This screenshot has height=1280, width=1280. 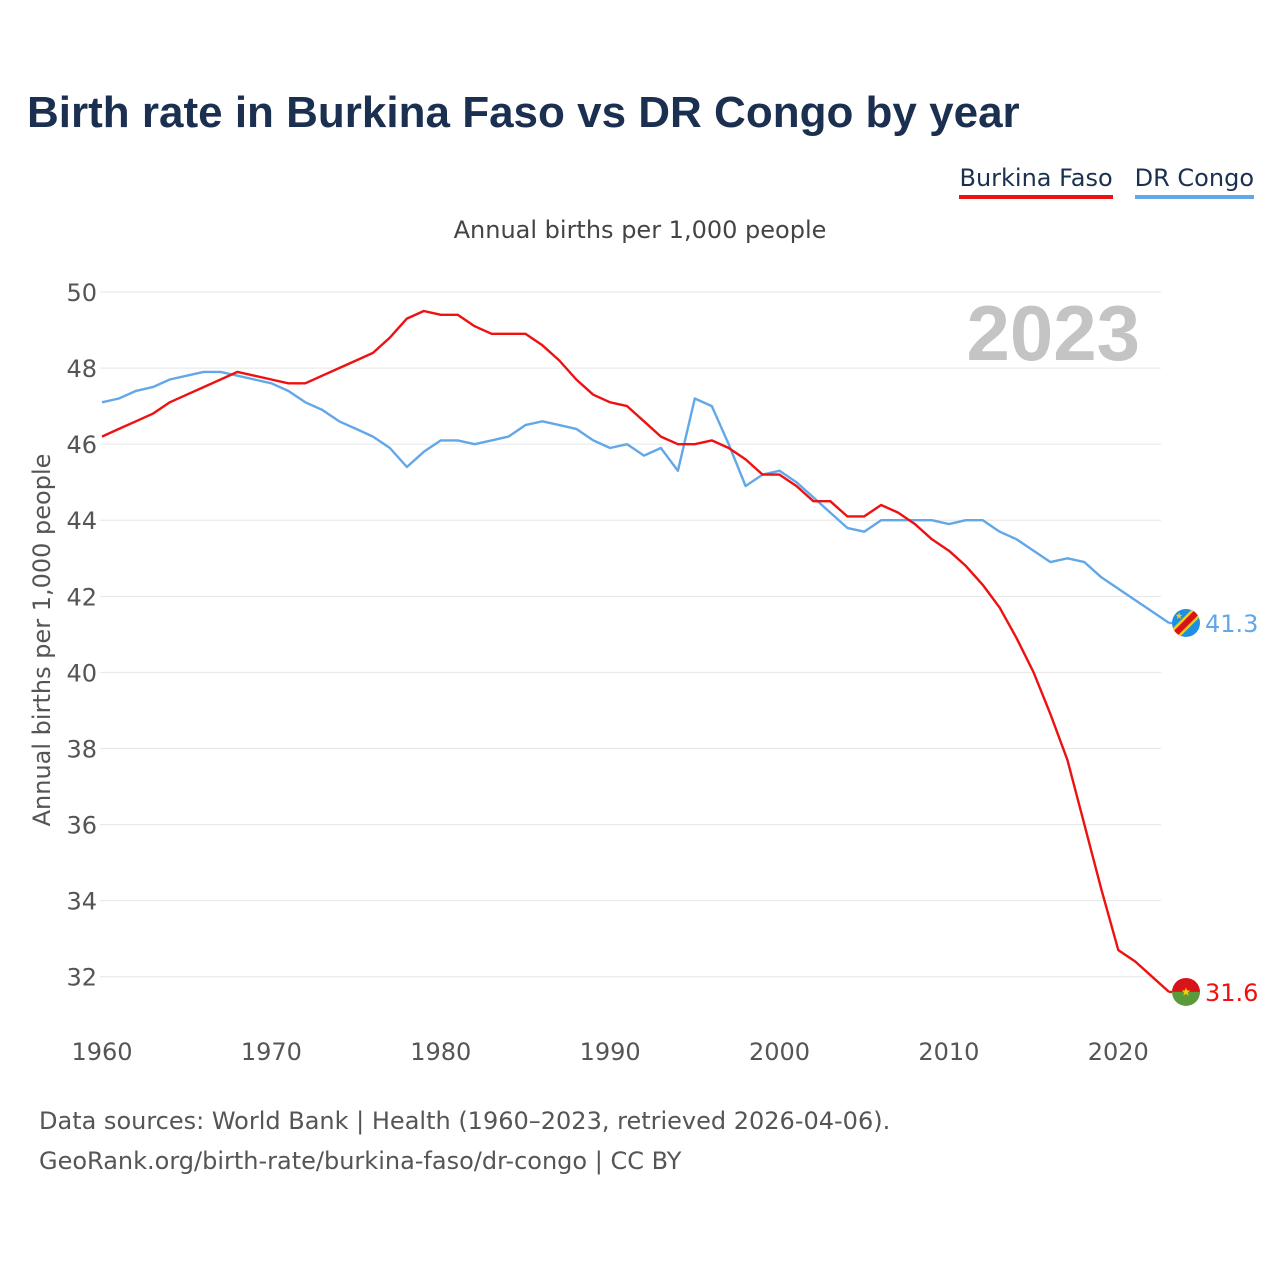 I want to click on x-tick-label: 2010, so click(x=948, y=1052).